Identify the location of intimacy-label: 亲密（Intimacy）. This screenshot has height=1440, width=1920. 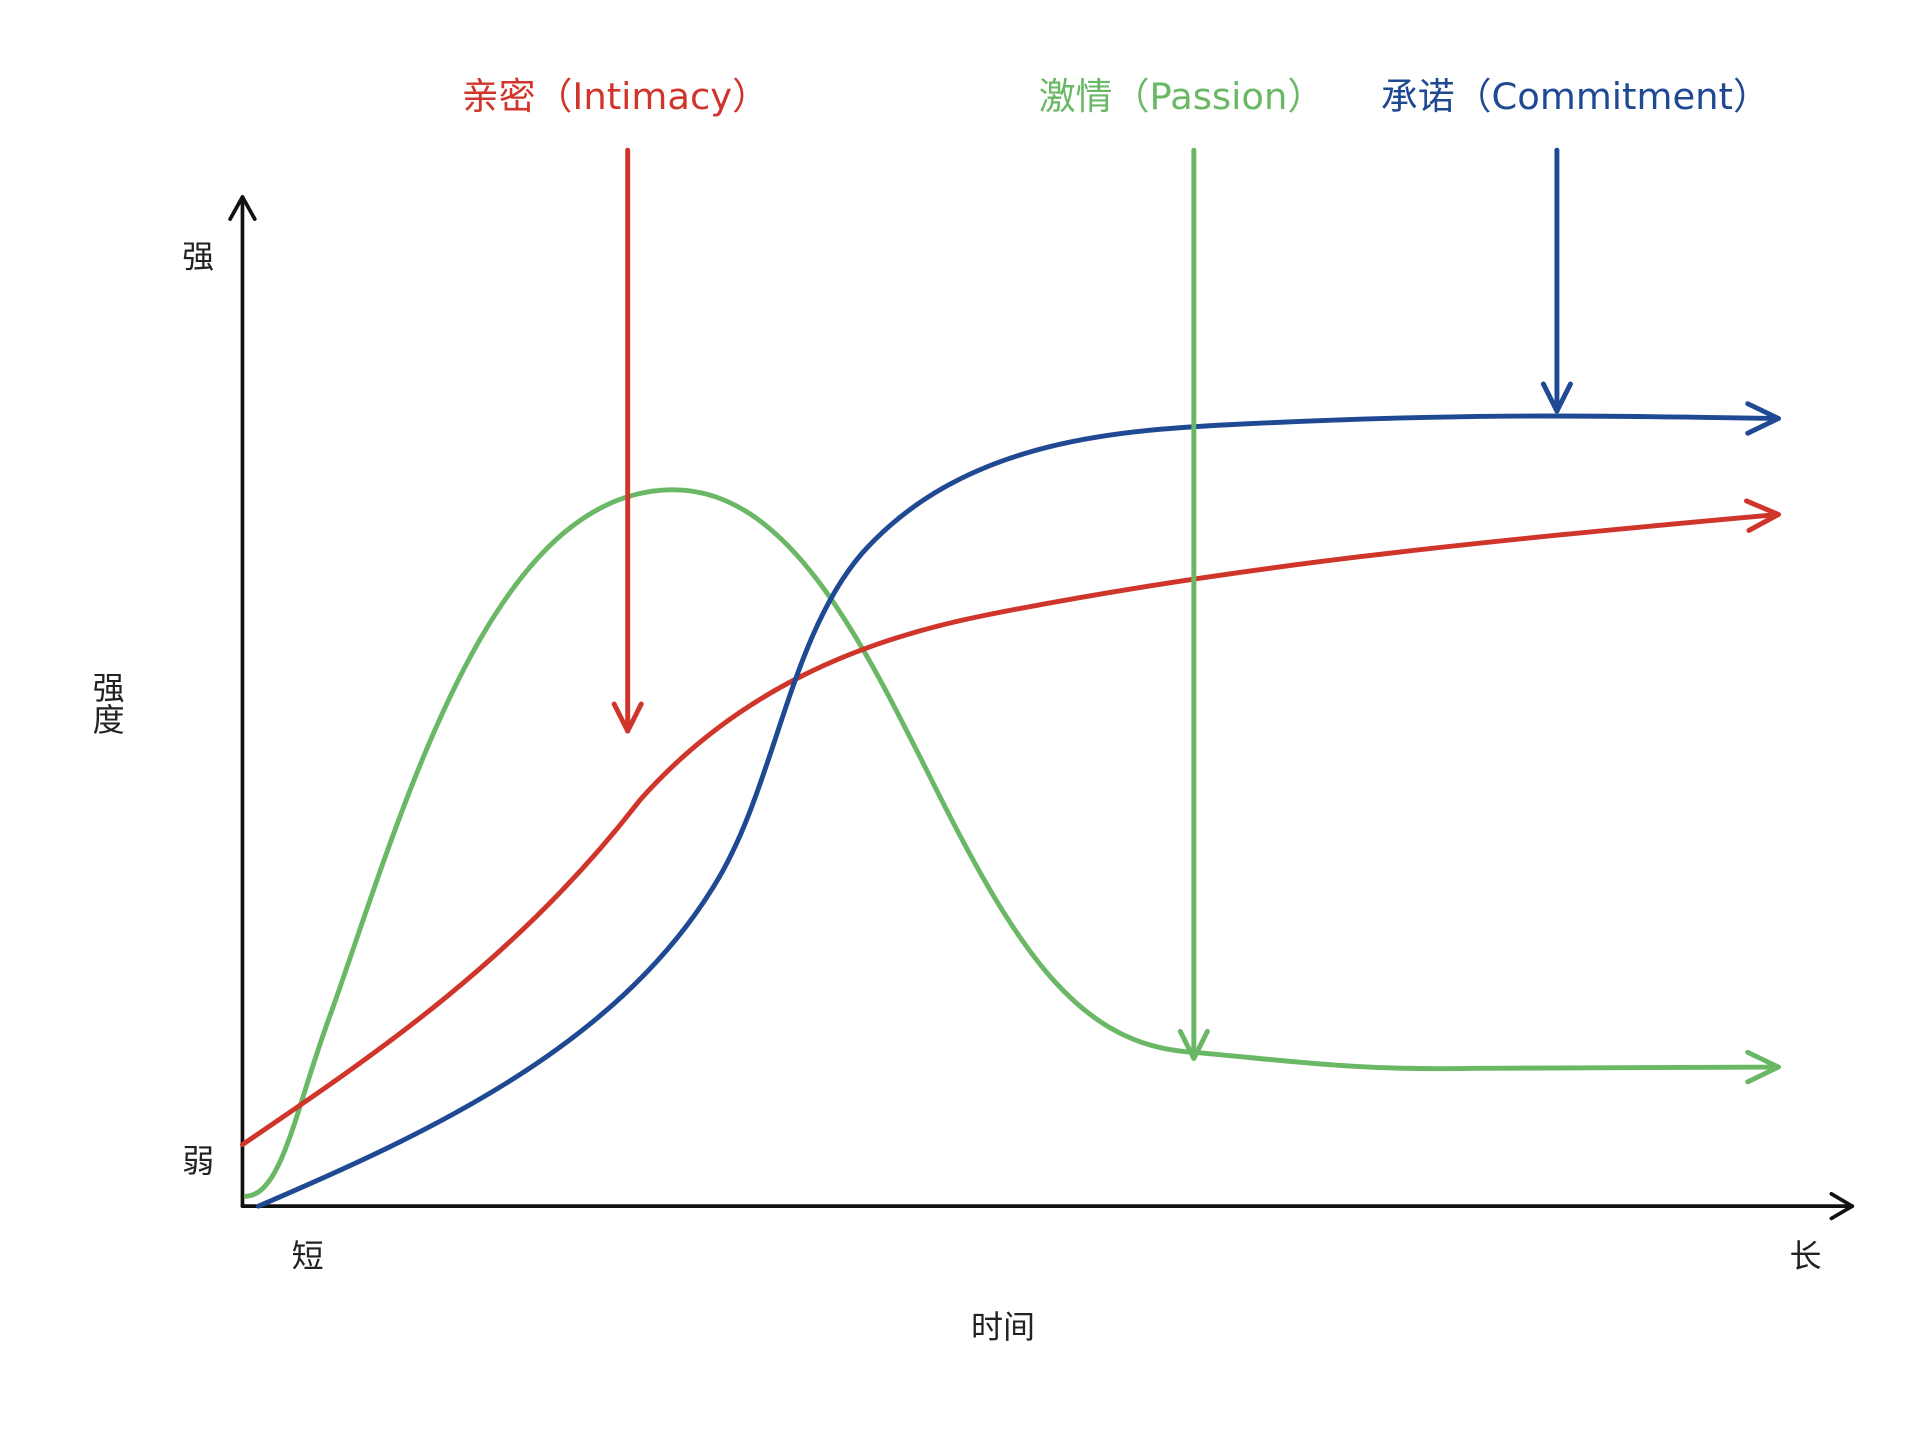
(615, 96).